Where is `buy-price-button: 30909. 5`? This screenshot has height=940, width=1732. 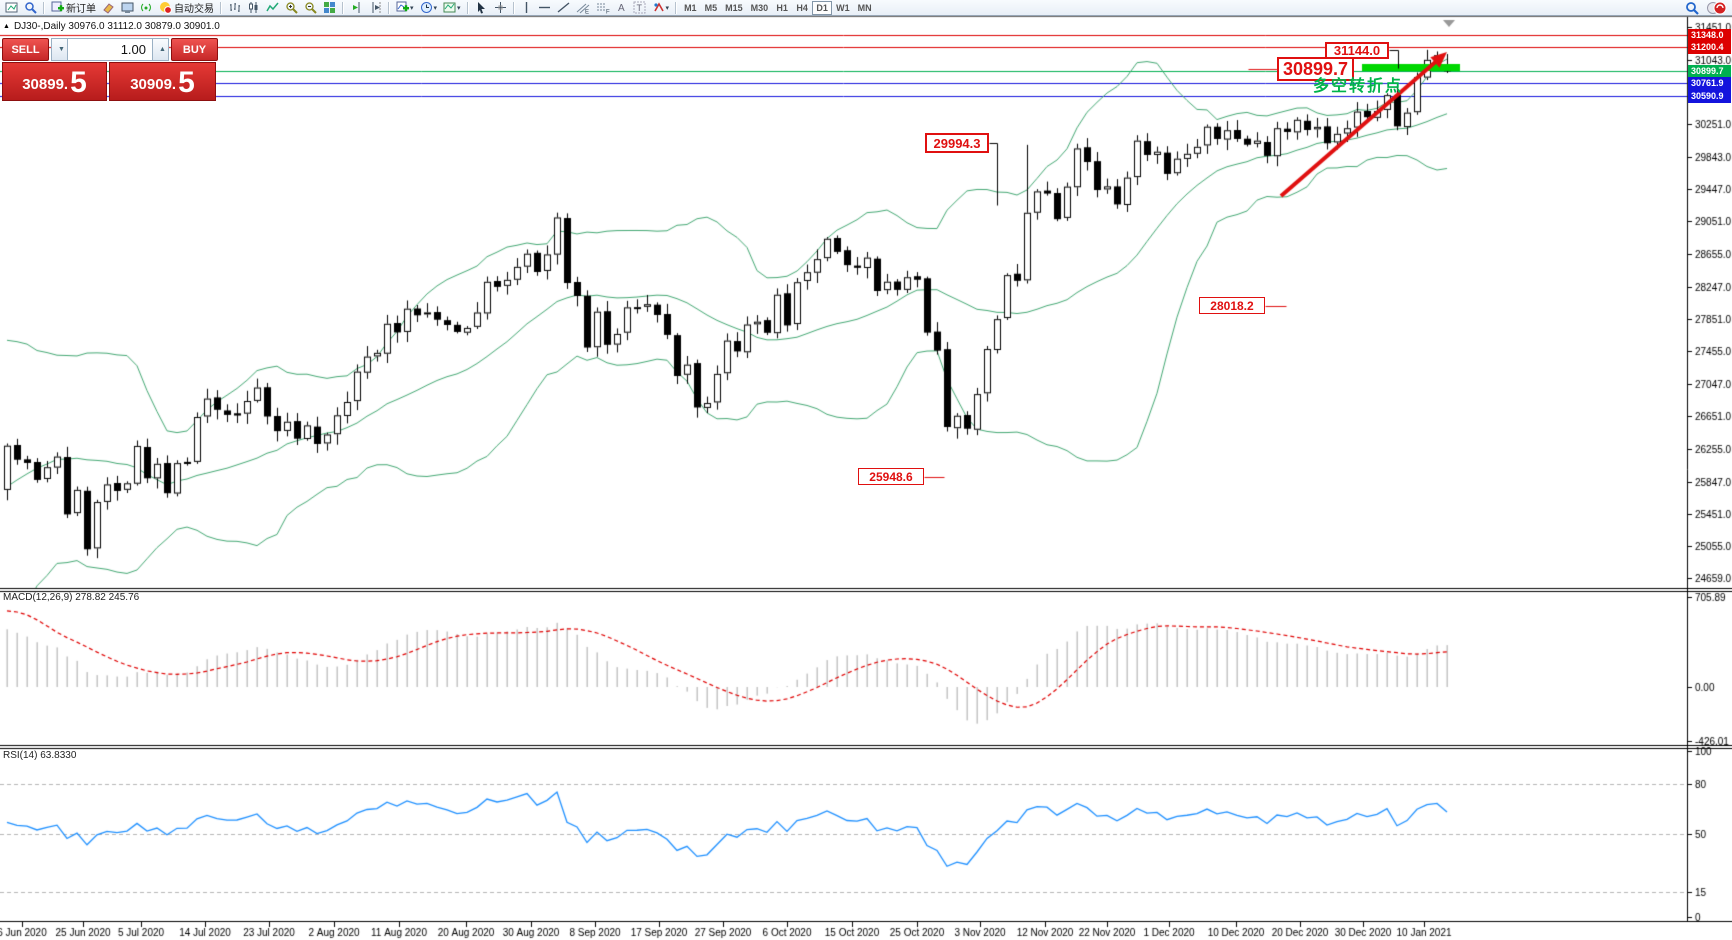 buy-price-button: 30909. 5 is located at coordinates (162, 81).